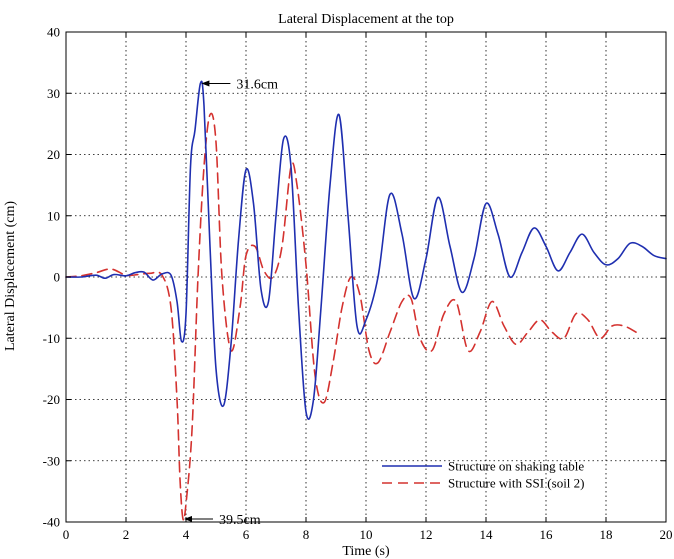  Describe the element at coordinates (516, 483) in the screenshot. I see `legend-label: Structure with SSI (soil 2)` at that location.